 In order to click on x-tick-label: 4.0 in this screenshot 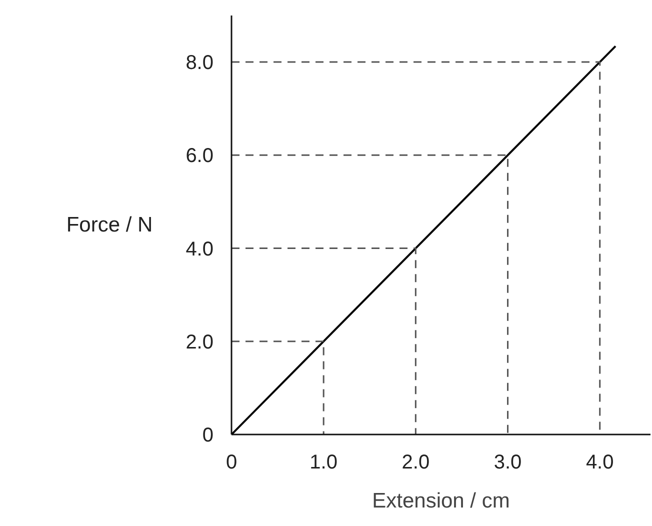, I will do `click(600, 463)`.